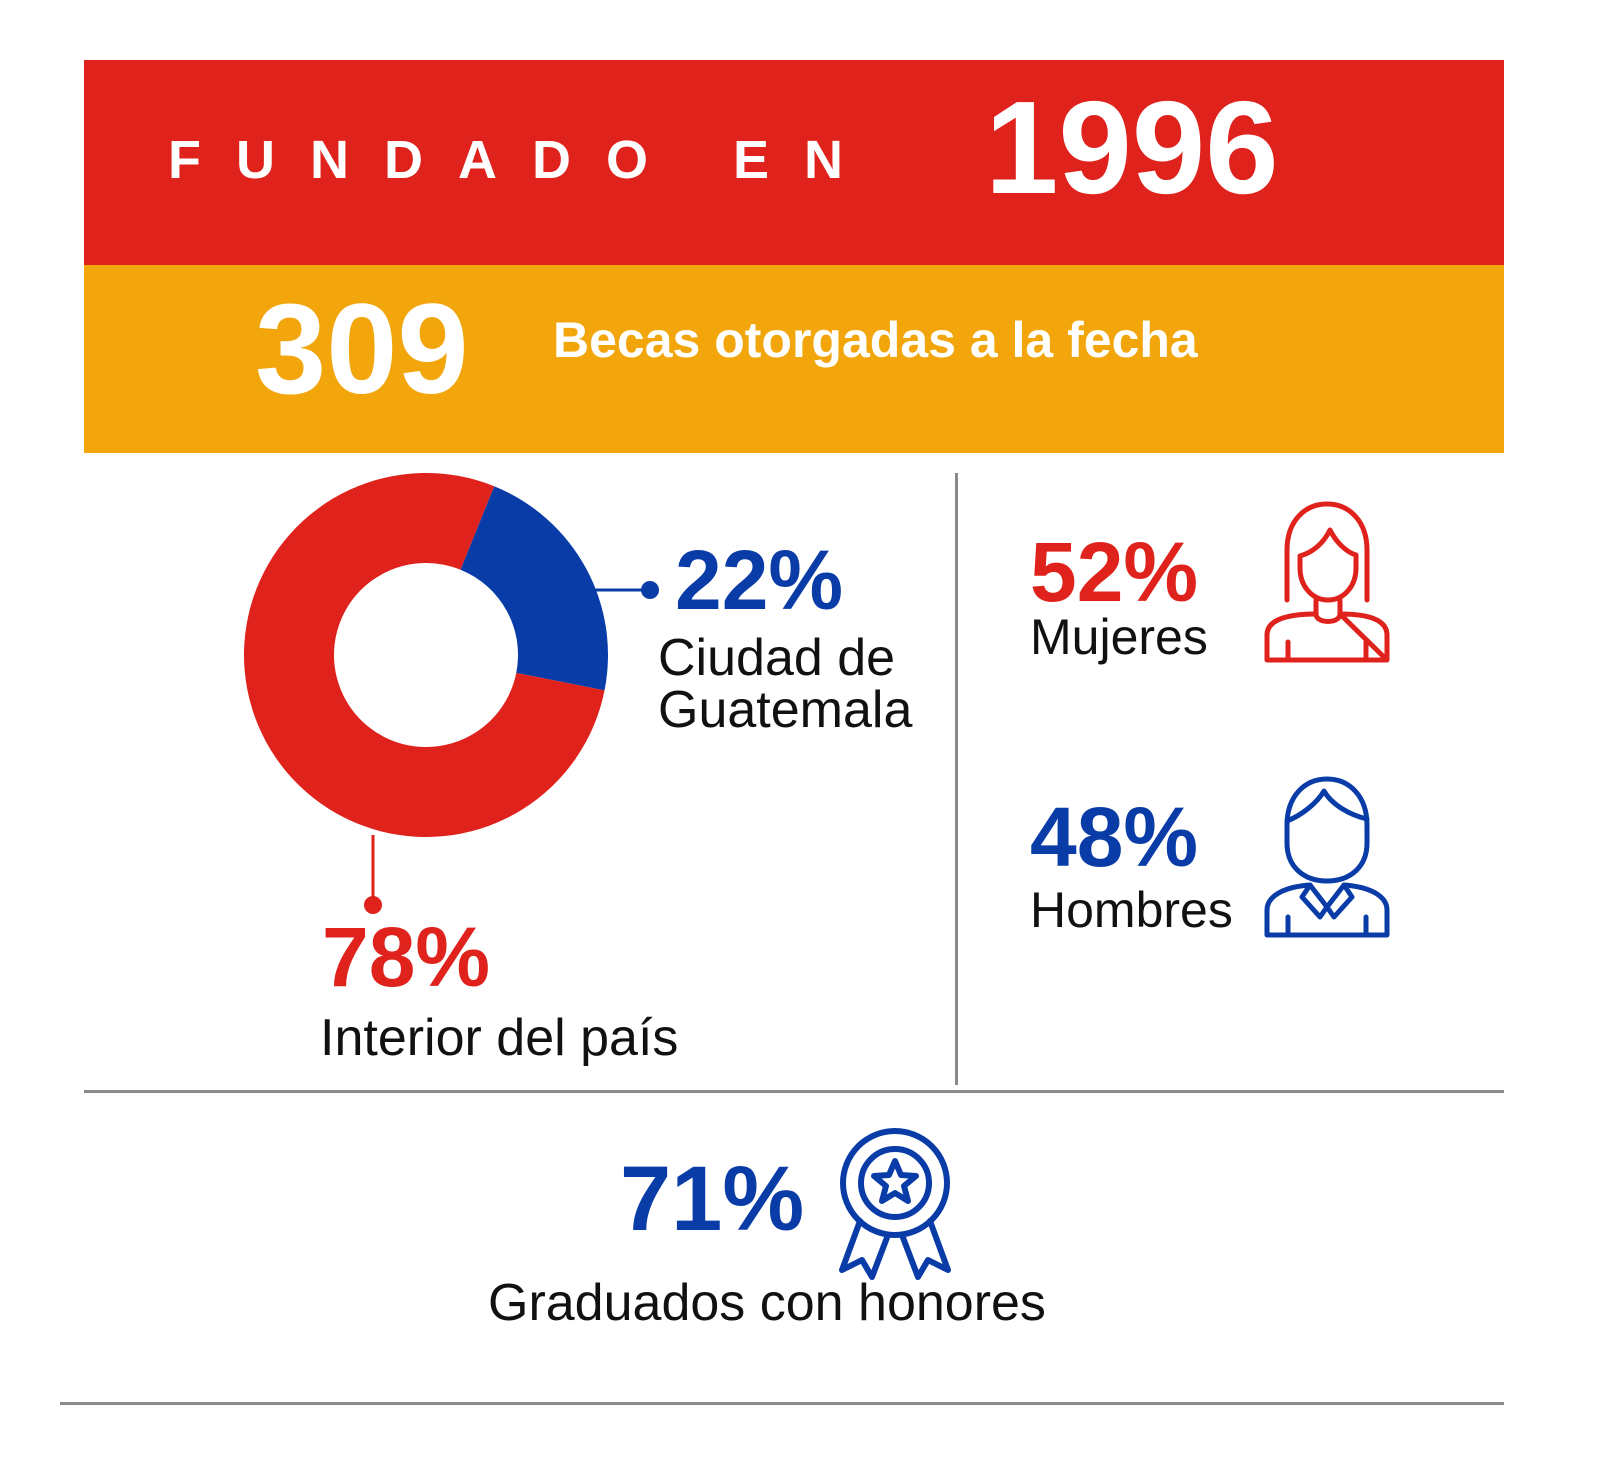 This screenshot has height=1466, width=1600. I want to click on city-leader-dot, so click(650, 590).